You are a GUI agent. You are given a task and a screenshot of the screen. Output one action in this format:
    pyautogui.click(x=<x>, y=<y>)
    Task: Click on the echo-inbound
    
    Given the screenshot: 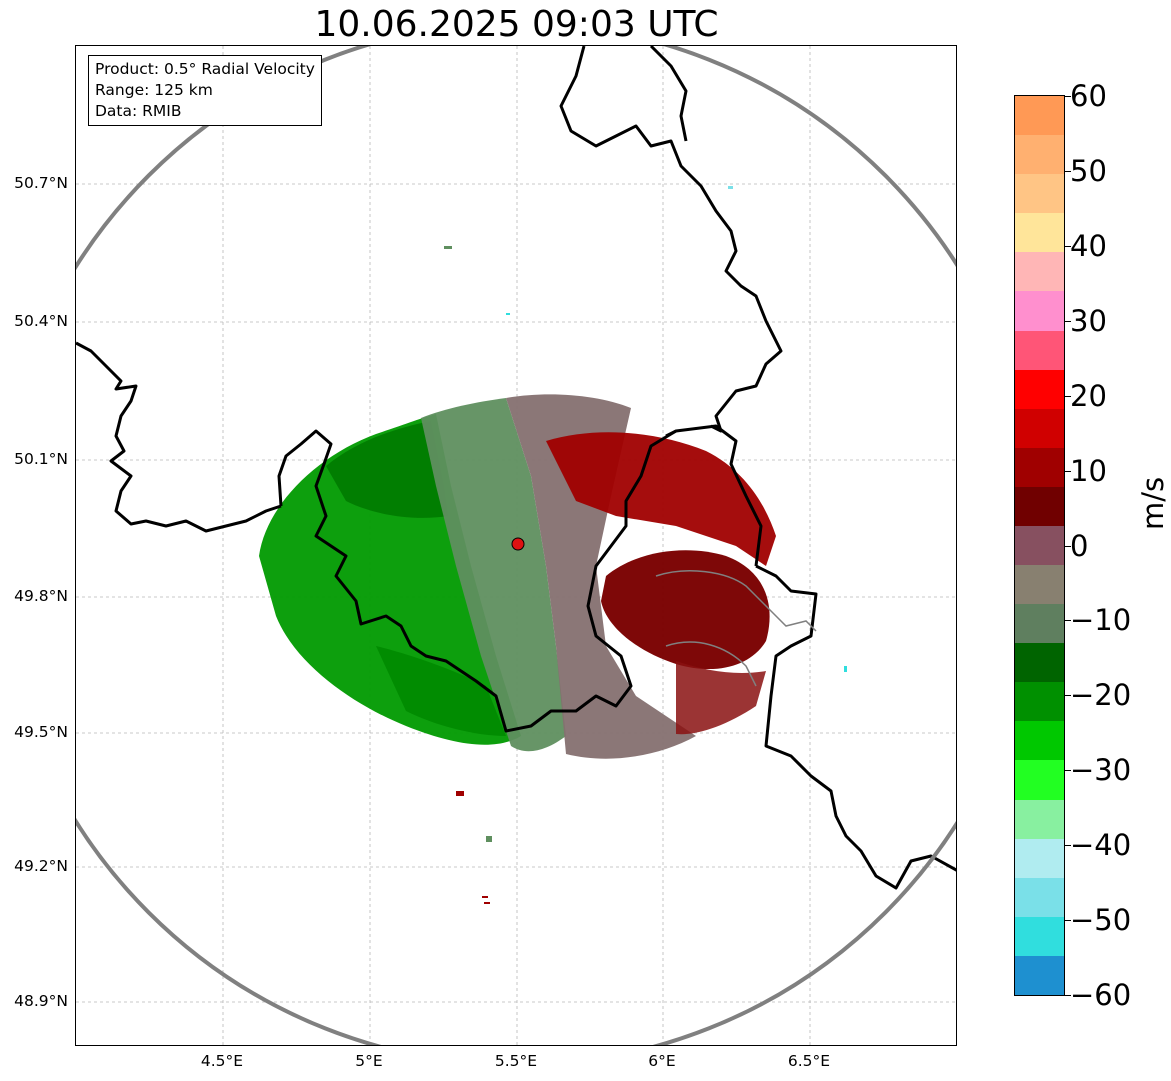 What is the action you would take?
    pyautogui.click(x=390, y=579)
    